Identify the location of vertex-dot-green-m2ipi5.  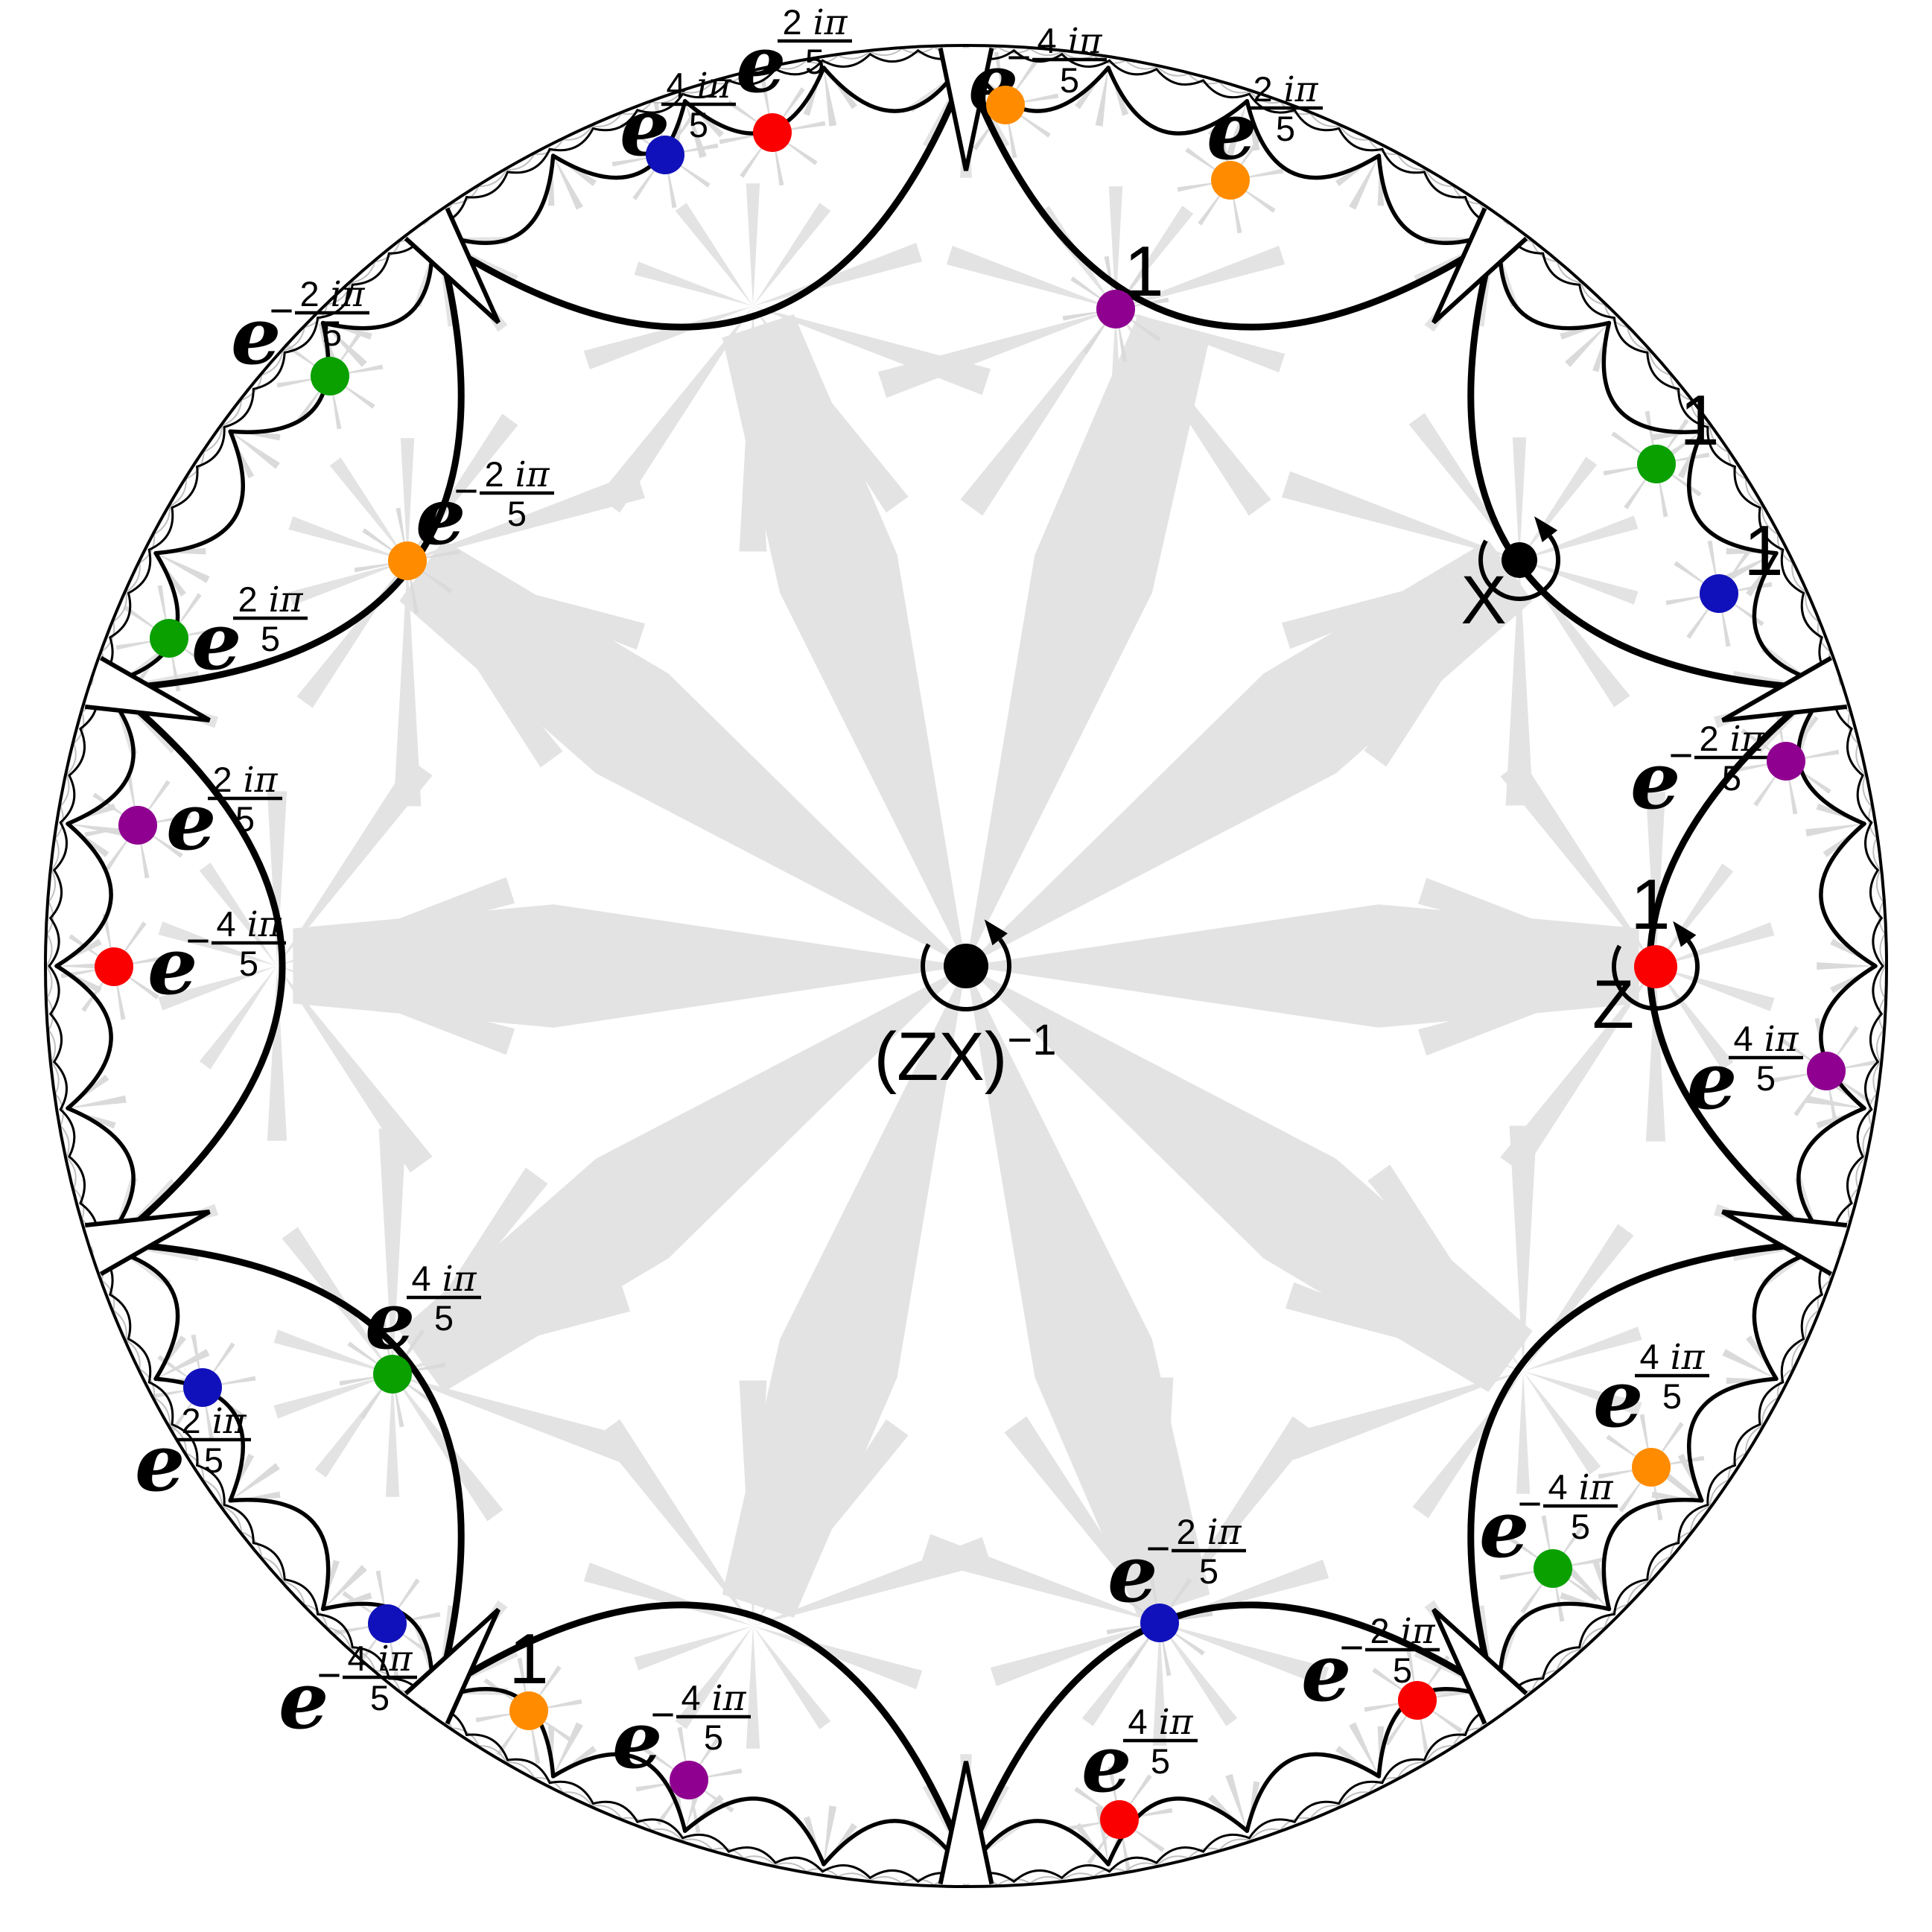
(330, 376).